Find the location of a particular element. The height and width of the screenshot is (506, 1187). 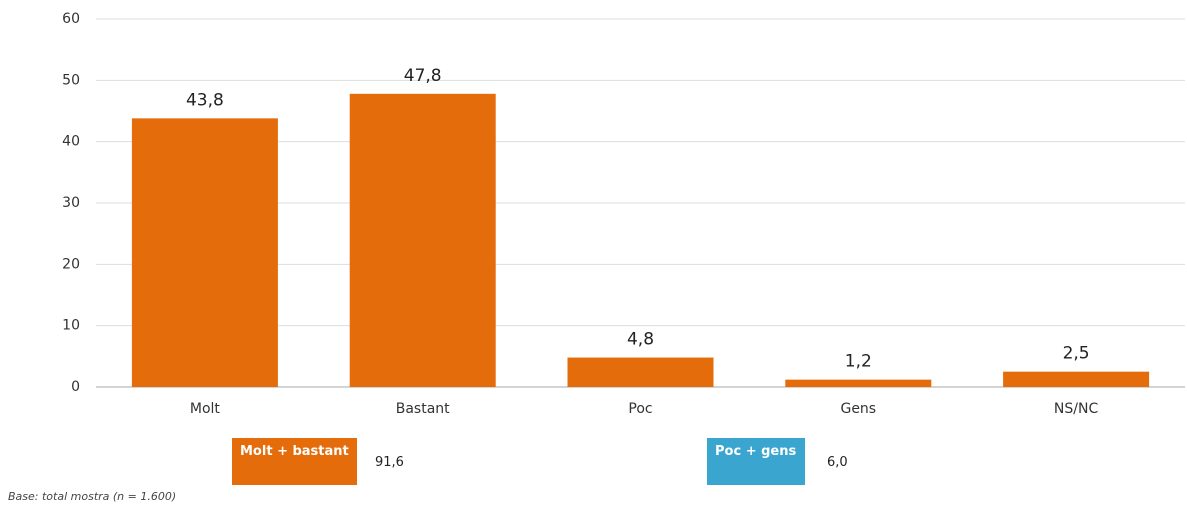

data-label: 47,8 is located at coordinates (423, 76).